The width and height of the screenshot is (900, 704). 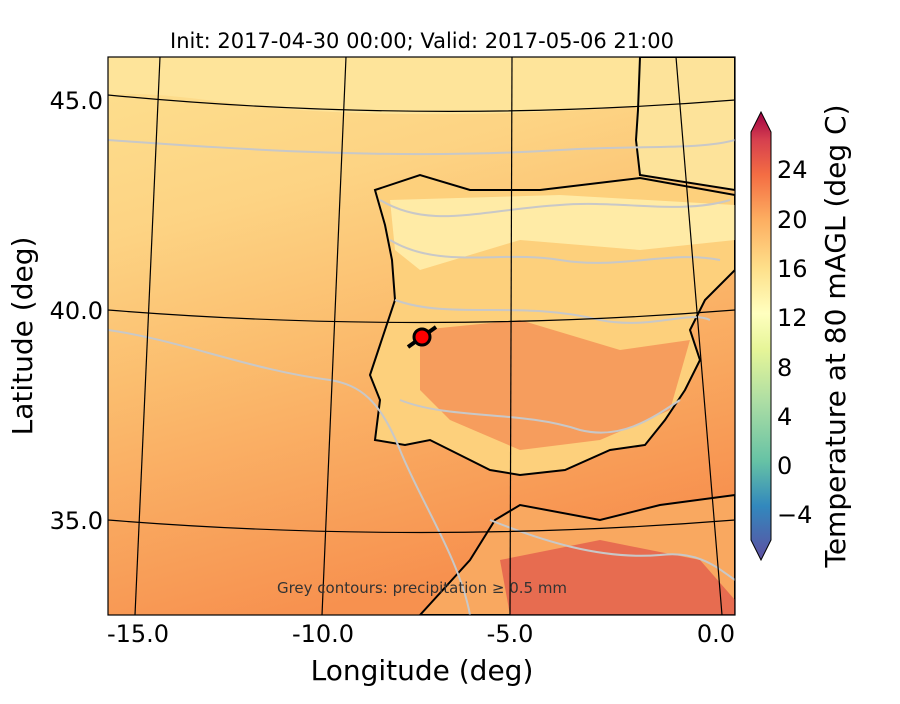 What do you see at coordinates (794, 342) in the screenshot?
I see `colorbar-ticks: 24 20 16 12 8 4 0 −4` at bounding box center [794, 342].